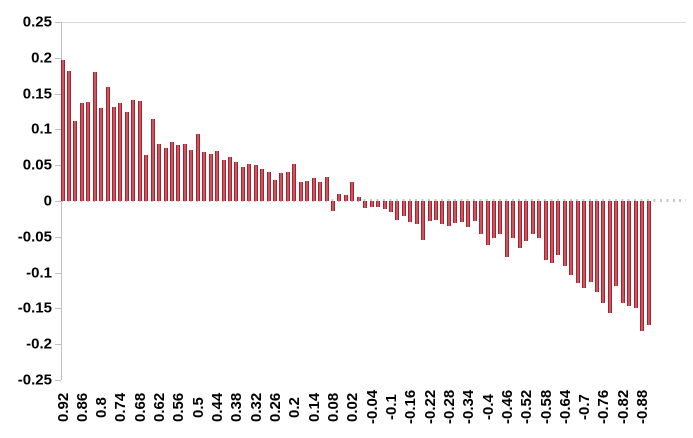  What do you see at coordinates (256, 407) in the screenshot?
I see `x-tick-label: 0.32` at bounding box center [256, 407].